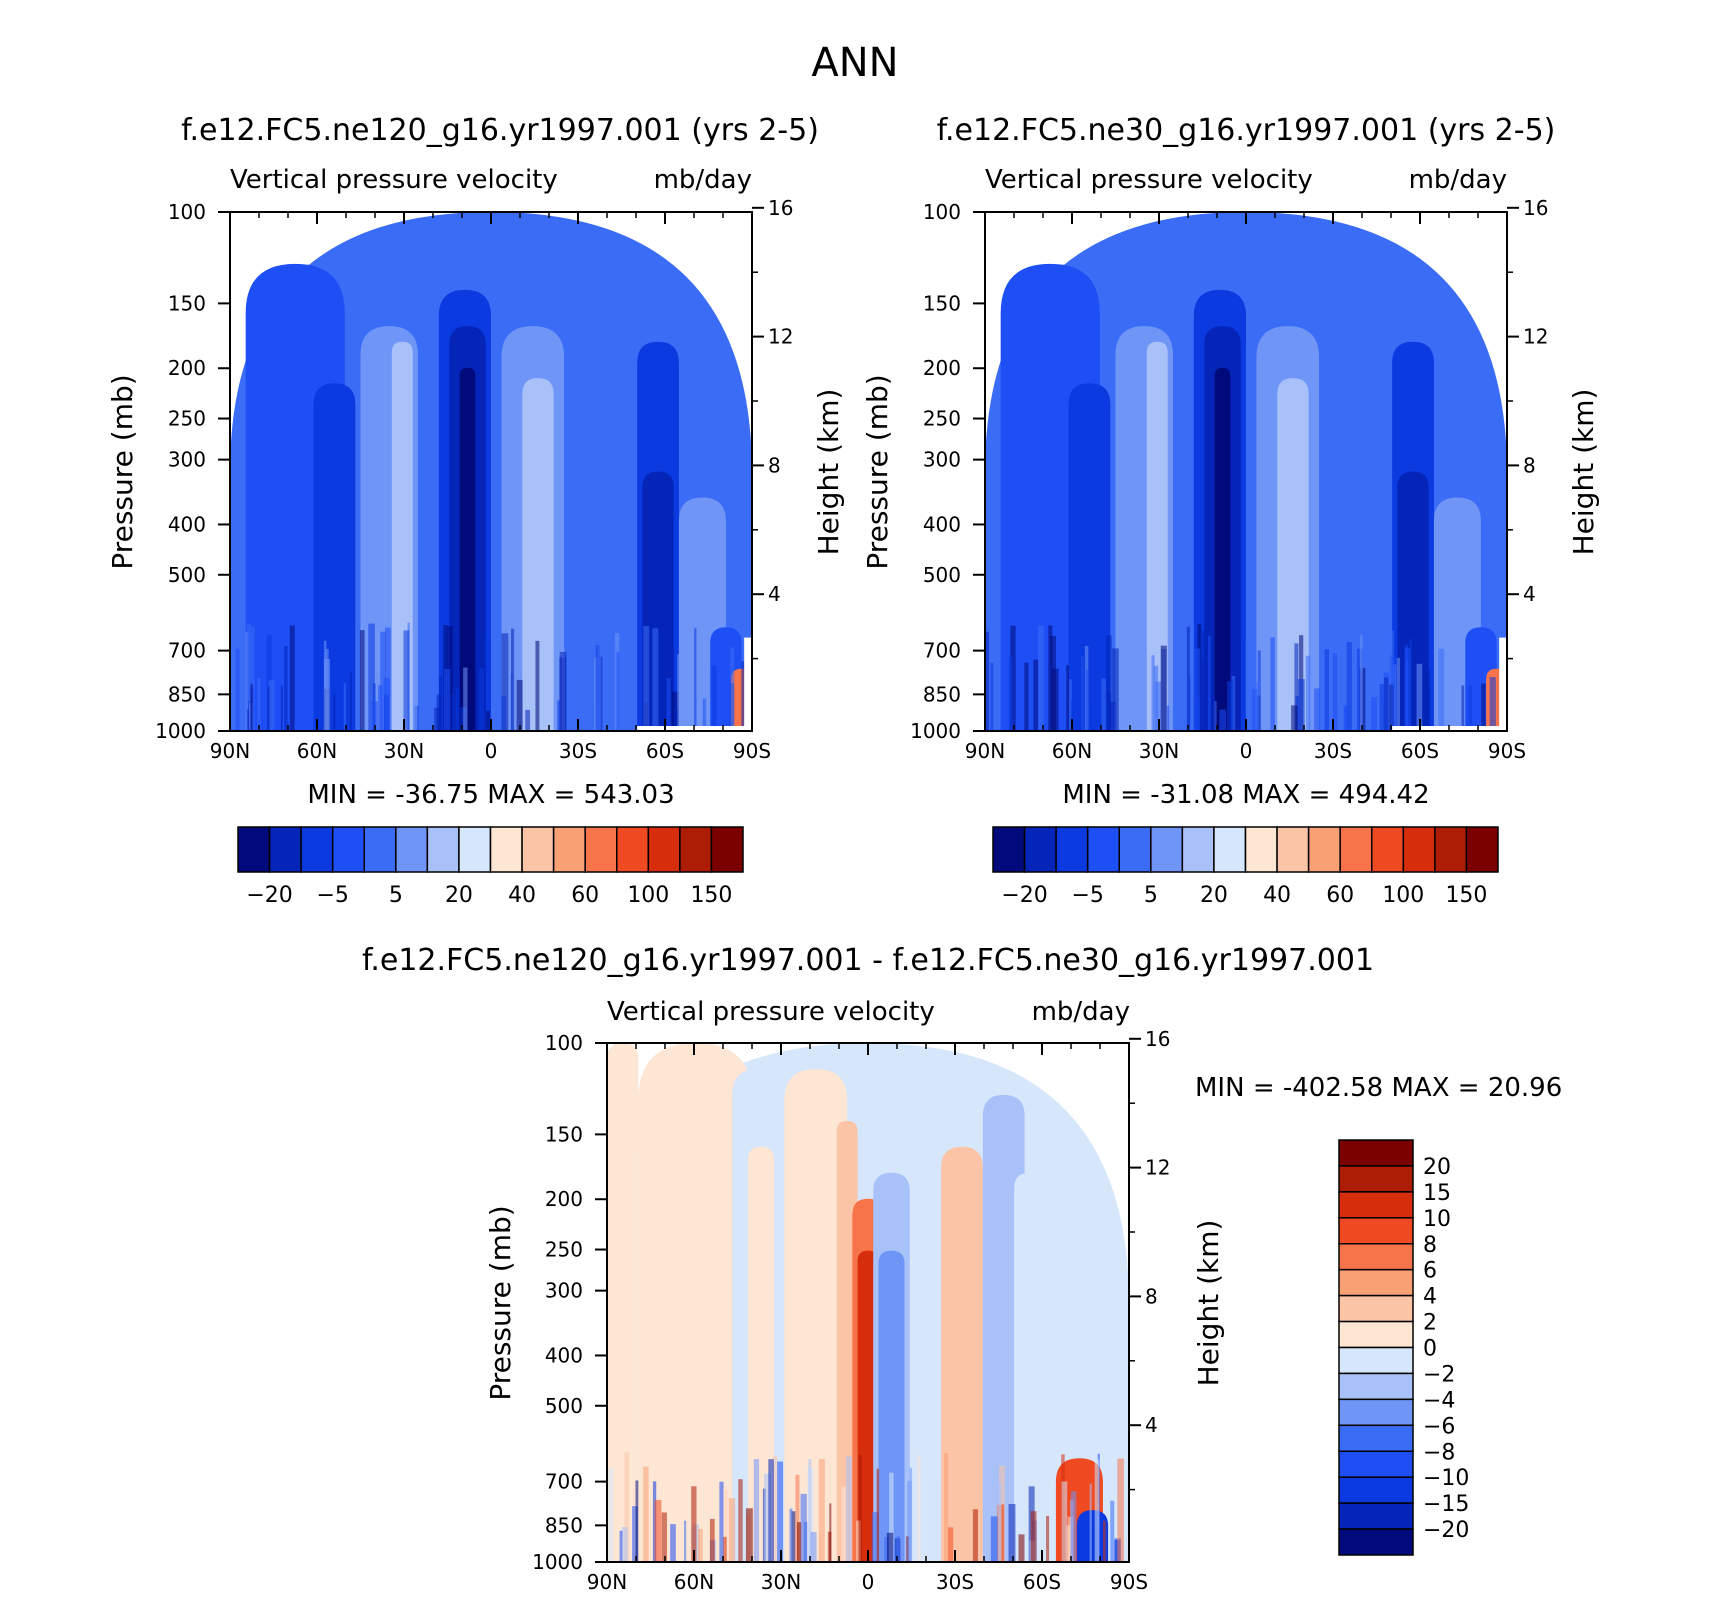 The height and width of the screenshot is (1605, 1710). Describe the element at coordinates (1430, 1349) in the screenshot. I see `colorbar-label: 0` at that location.